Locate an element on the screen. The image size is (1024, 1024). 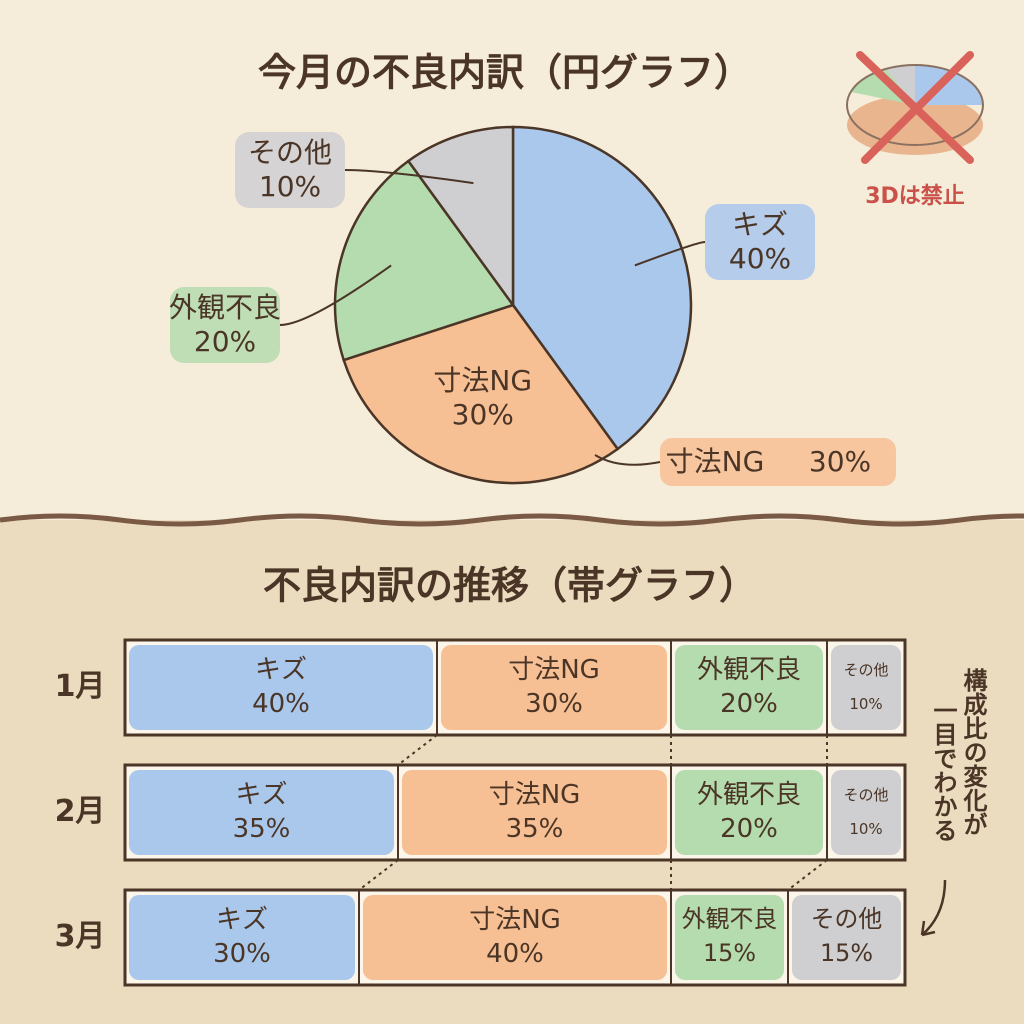
row-label: 1月 is located at coordinates (80, 686).